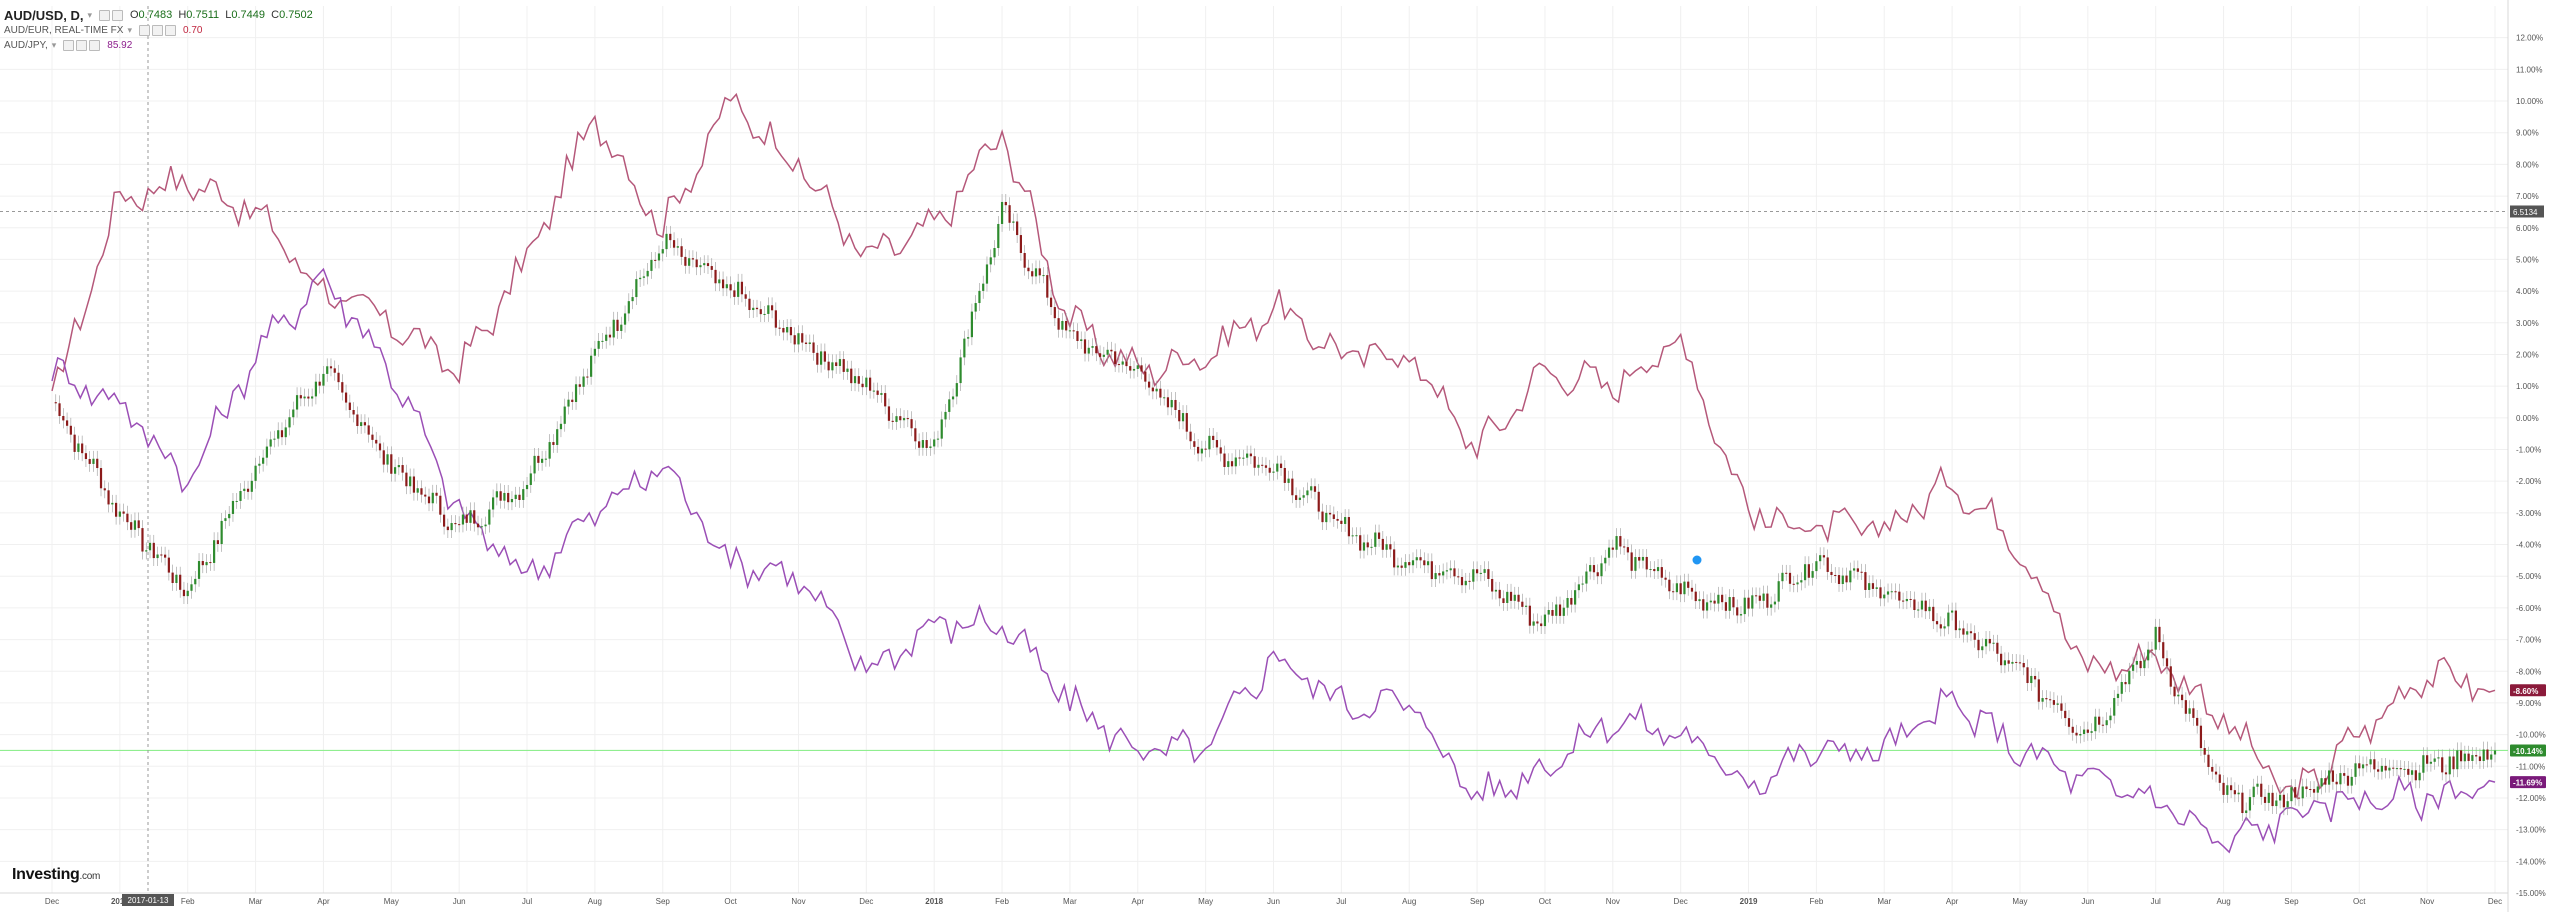  I want to click on jpy-caret-icon: ▾, so click(54, 45).